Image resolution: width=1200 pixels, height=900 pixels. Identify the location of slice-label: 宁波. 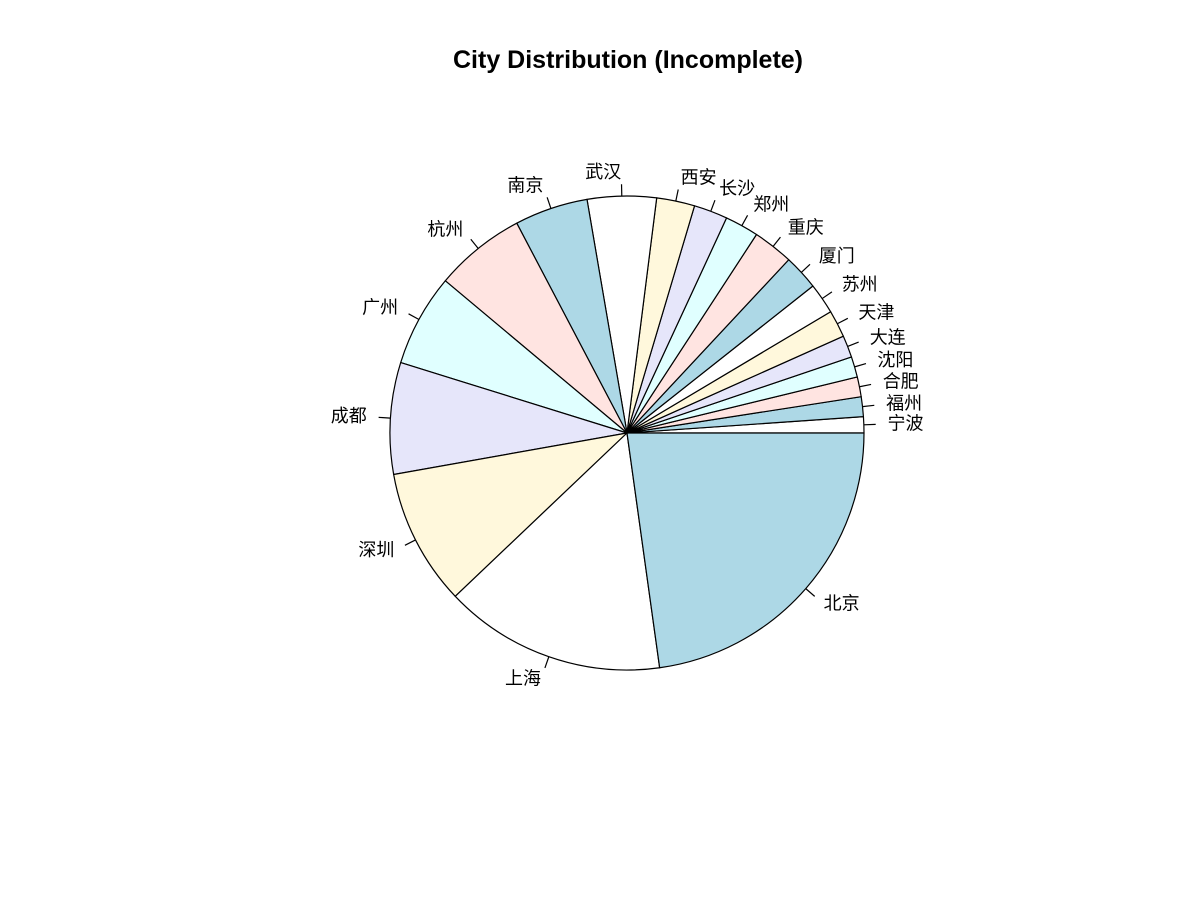
(906, 423).